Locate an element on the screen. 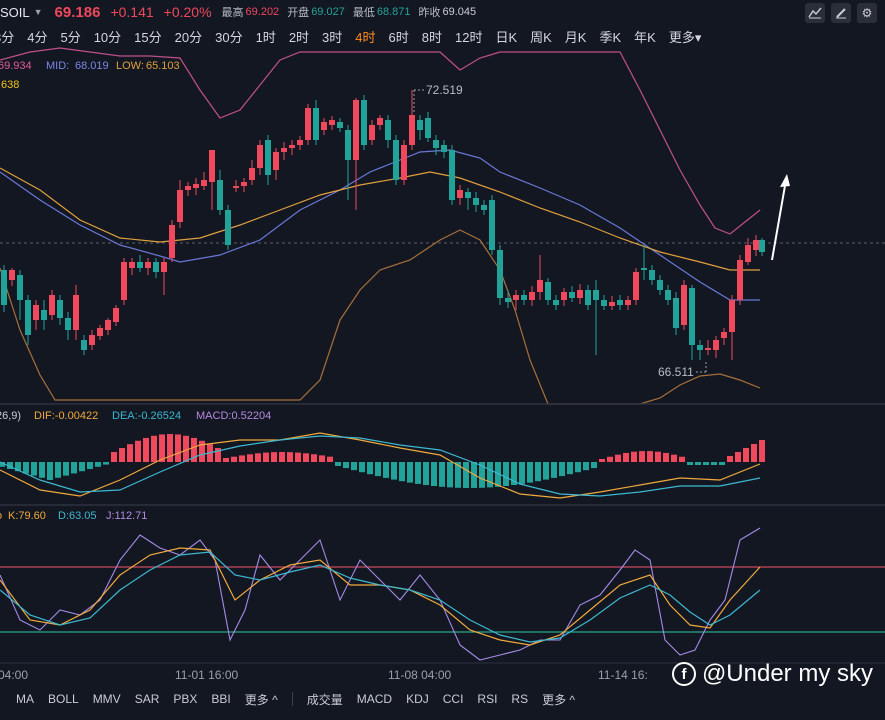 This screenshot has width=885, height=720. period-tab: 月K is located at coordinates (575, 37).